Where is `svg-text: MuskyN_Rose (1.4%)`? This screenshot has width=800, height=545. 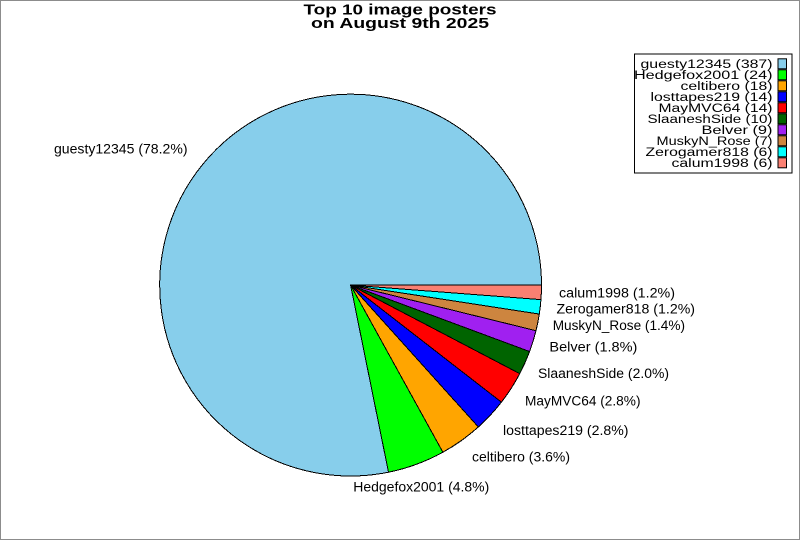 svg-text: MuskyN_Rose (1.4%) is located at coordinates (619, 325).